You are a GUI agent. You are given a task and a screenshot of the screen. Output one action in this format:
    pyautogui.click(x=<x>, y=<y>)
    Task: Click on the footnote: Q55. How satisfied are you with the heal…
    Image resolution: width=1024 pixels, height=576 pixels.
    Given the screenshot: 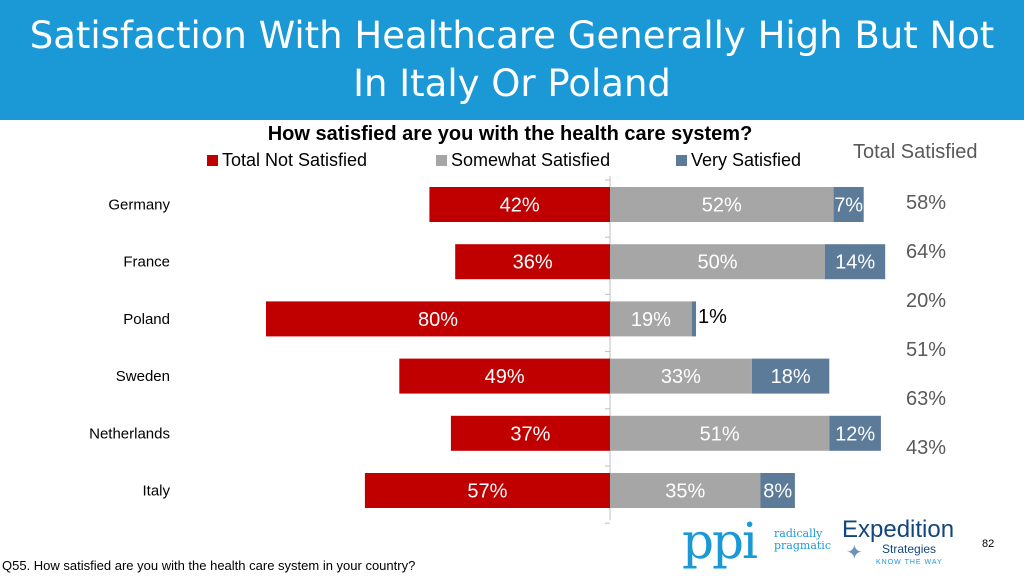 What is the action you would take?
    pyautogui.click(x=209, y=565)
    